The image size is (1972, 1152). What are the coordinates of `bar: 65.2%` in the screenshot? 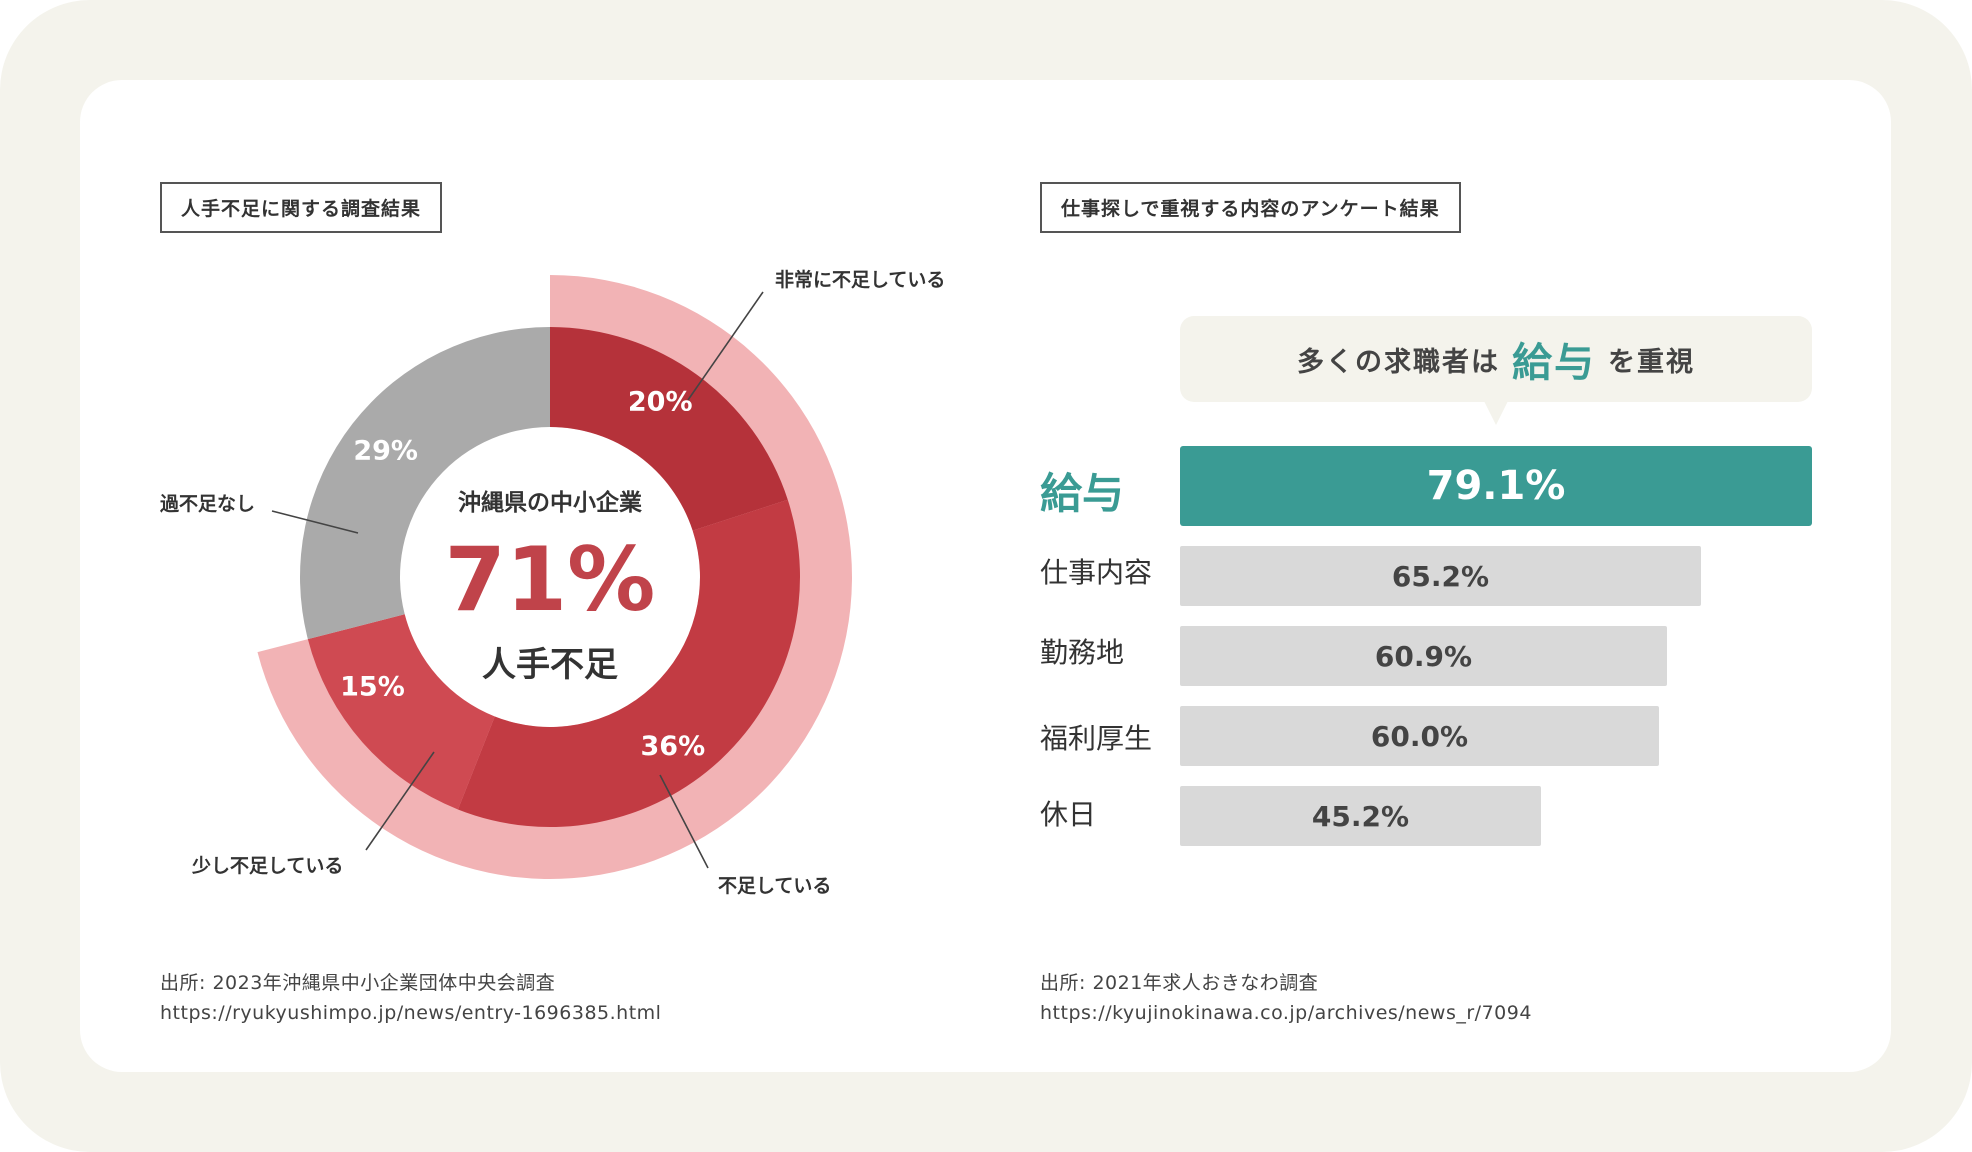 It's located at (1440, 576).